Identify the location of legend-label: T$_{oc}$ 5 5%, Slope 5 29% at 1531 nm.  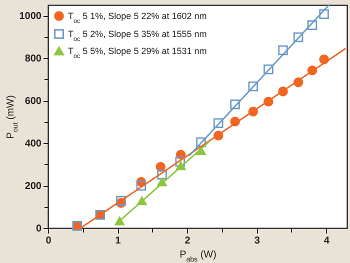
(137, 53).